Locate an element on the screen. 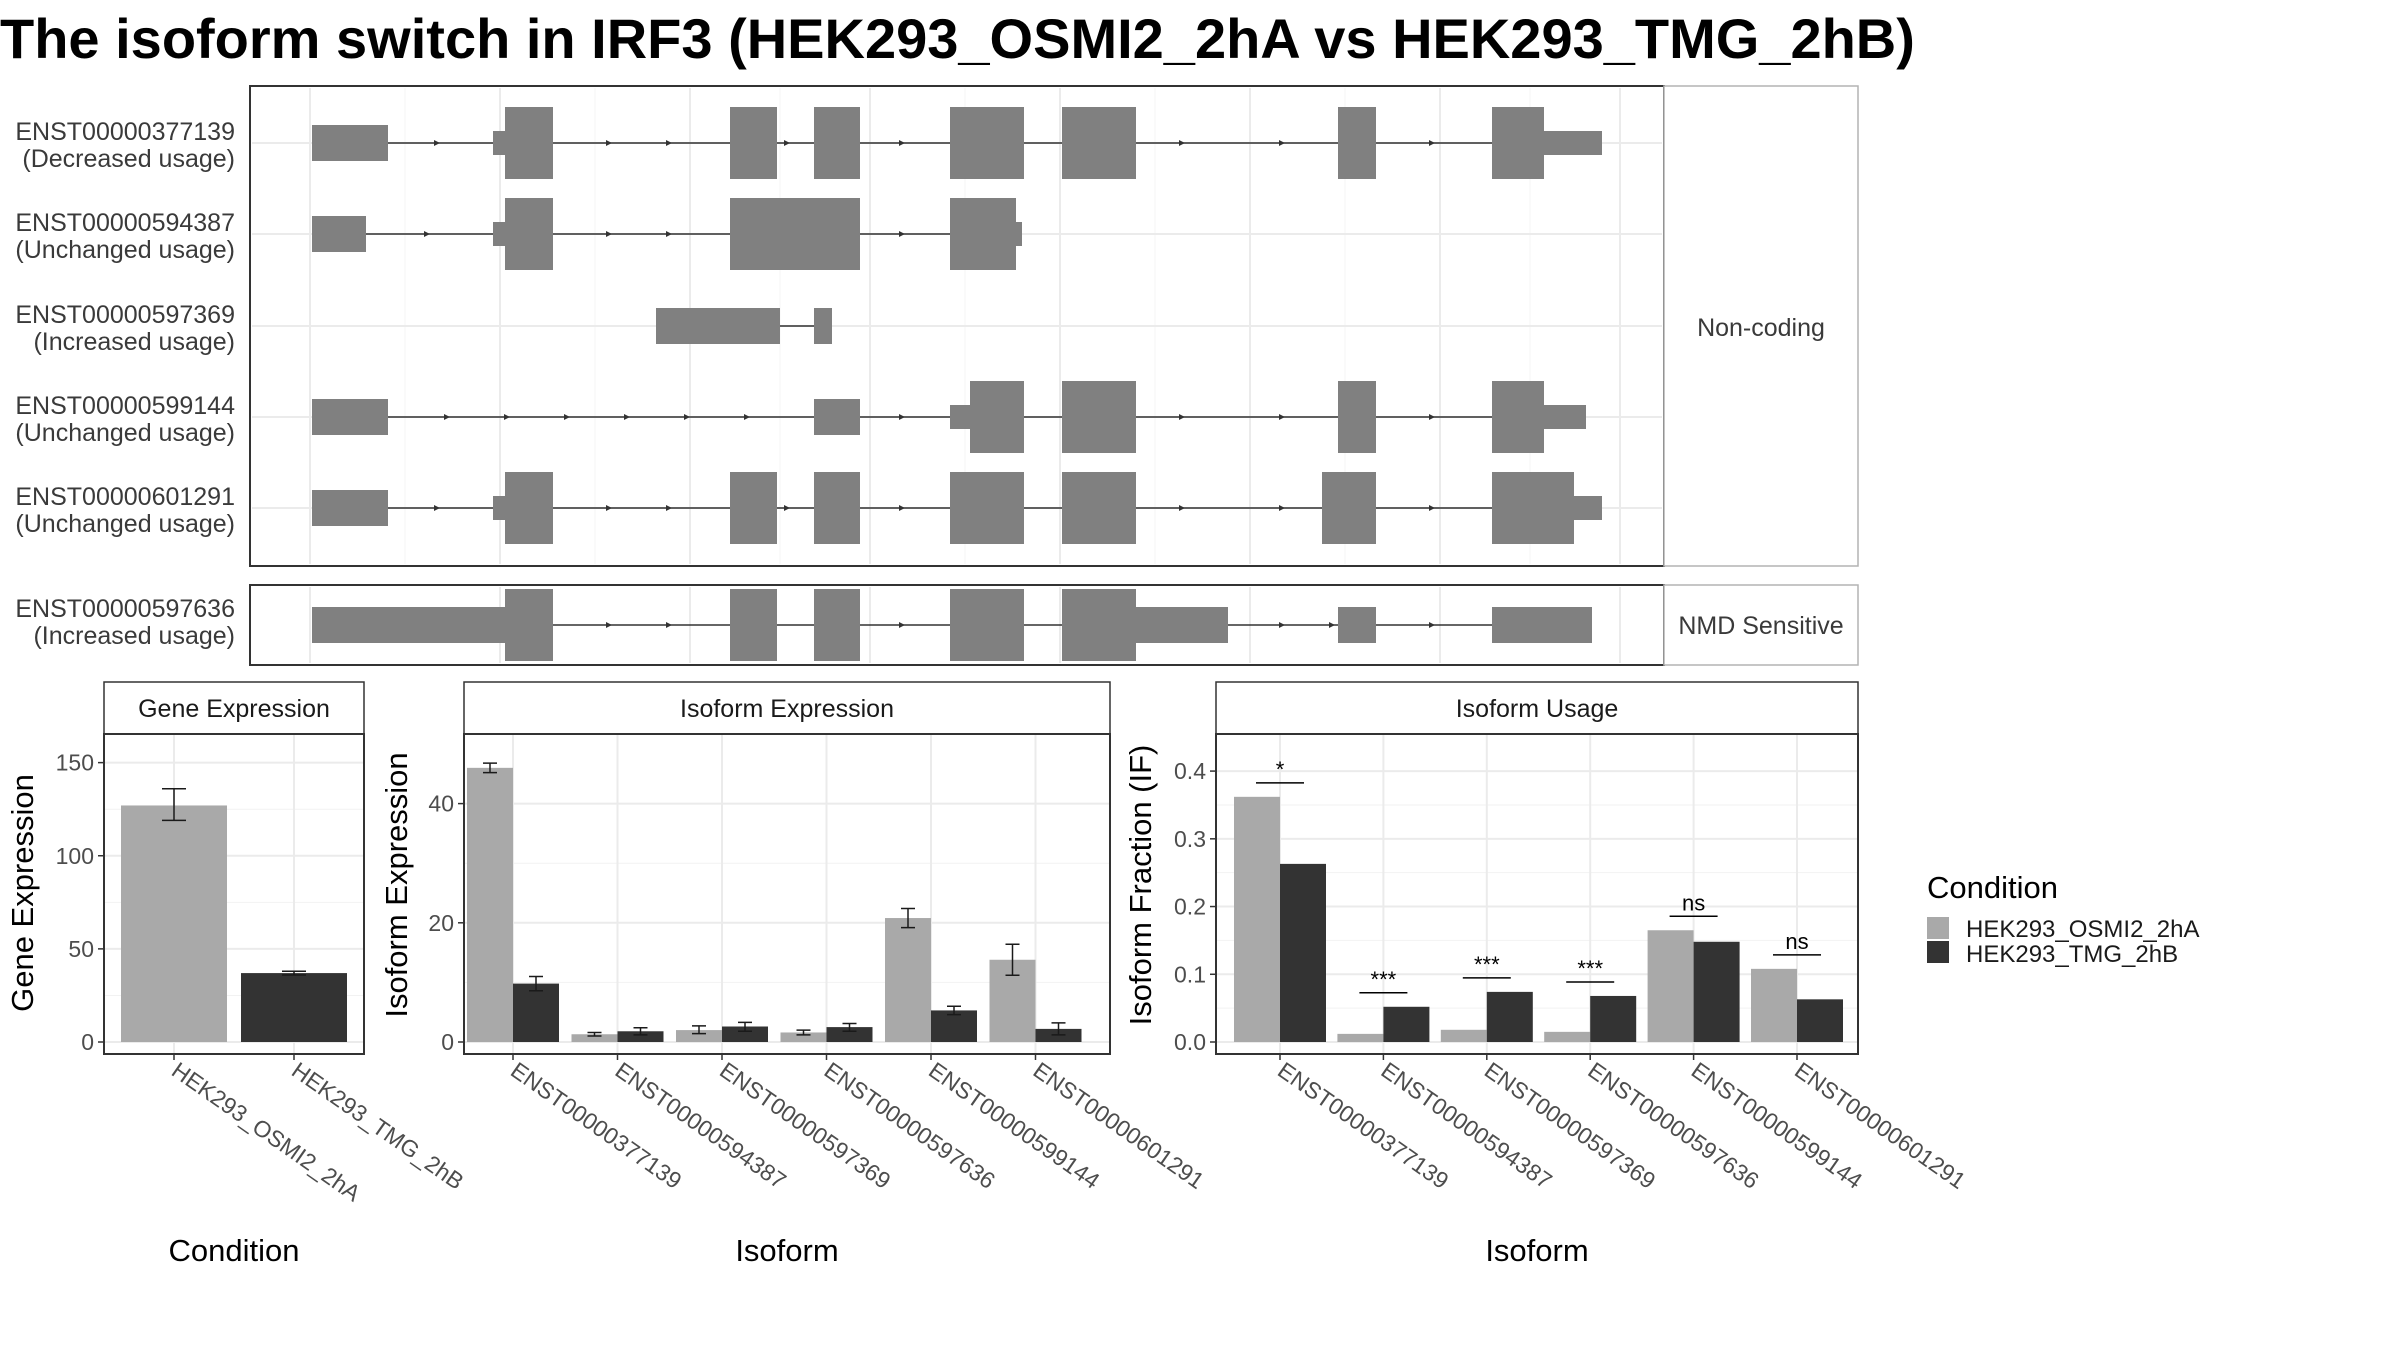 The height and width of the screenshot is (1350, 2400). x-tick-label: ENST00000594387 is located at coordinates (1467, 1125).